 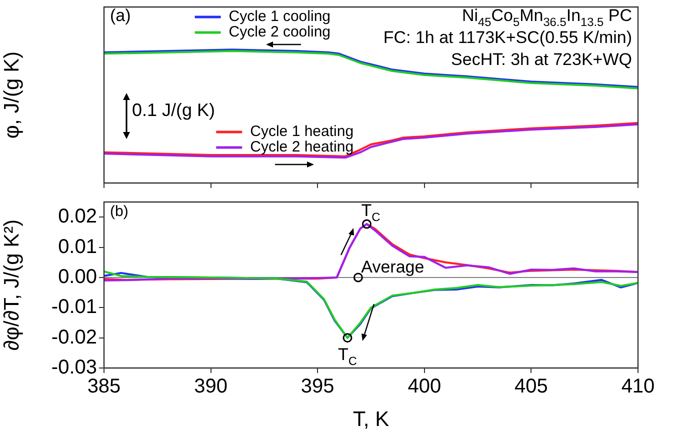 What do you see at coordinates (77, 217) in the screenshot?
I see `y-tick-label: 0.02` at bounding box center [77, 217].